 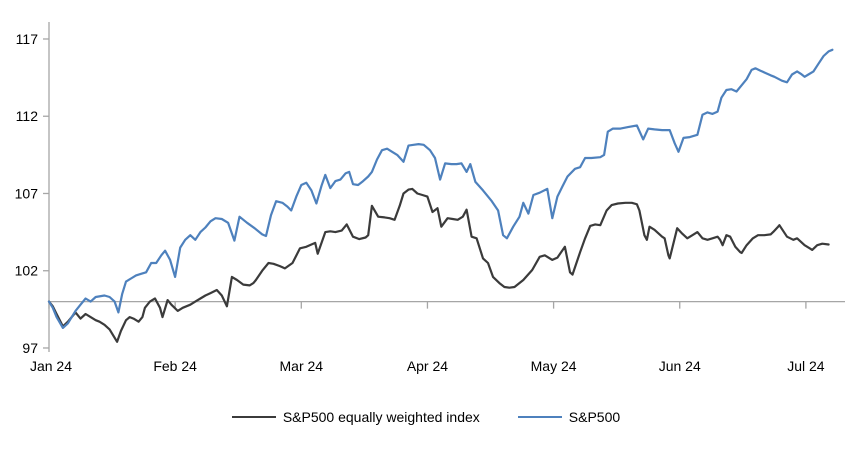 What do you see at coordinates (302, 366) in the screenshot?
I see `x-tick-label: Mar 24` at bounding box center [302, 366].